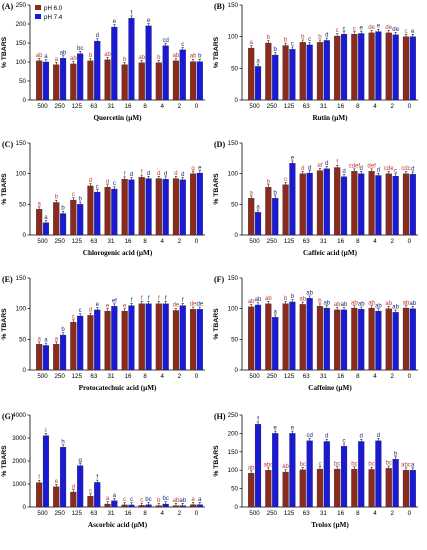  I want to click on significance-letter: f, so click(149, 299).